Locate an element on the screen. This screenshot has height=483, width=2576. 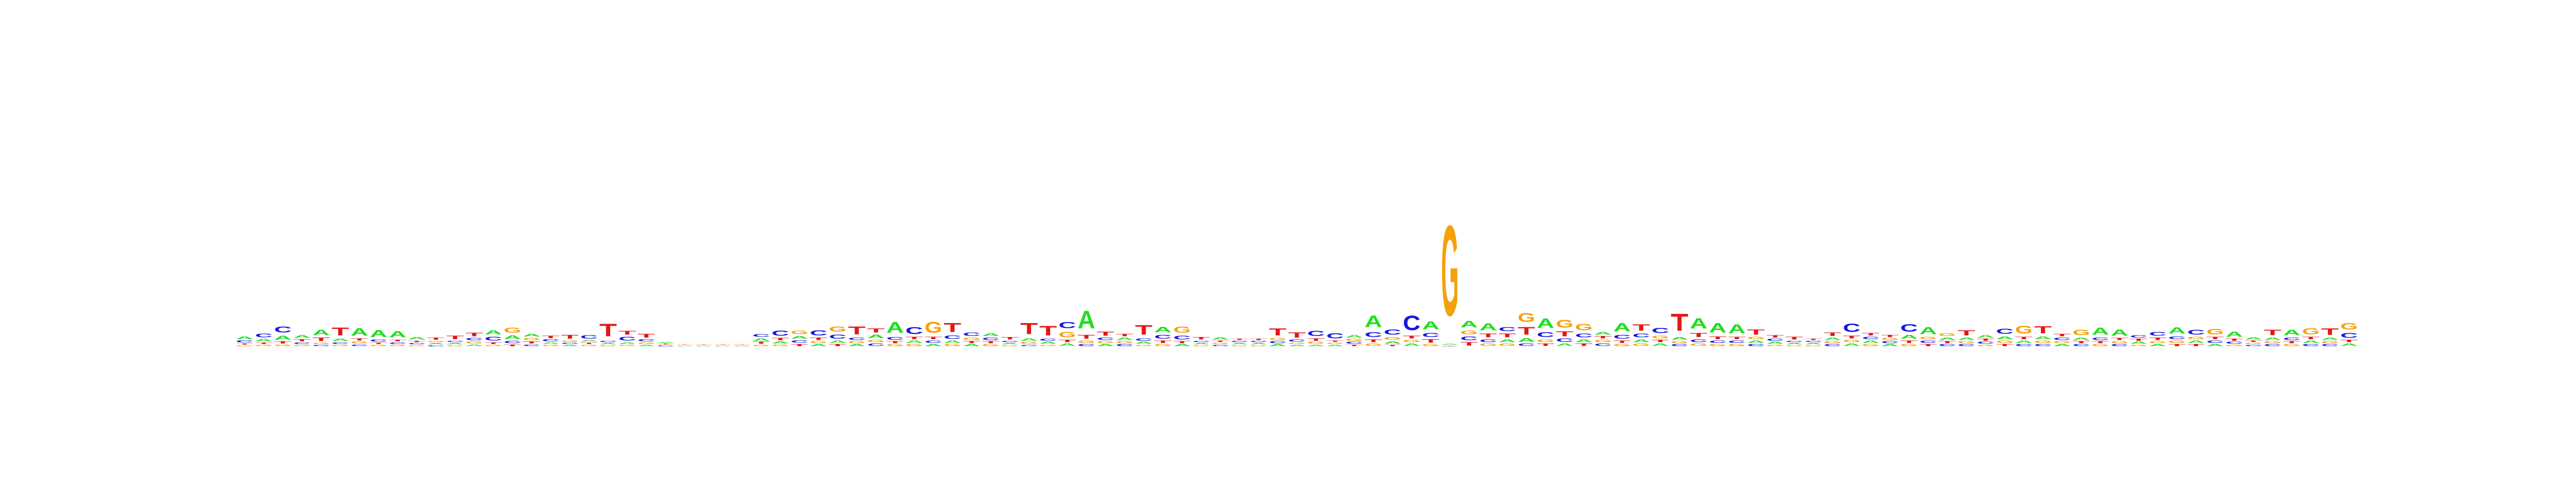
logo-letter-C-pos-101: C is located at coordinates (2158, 333).